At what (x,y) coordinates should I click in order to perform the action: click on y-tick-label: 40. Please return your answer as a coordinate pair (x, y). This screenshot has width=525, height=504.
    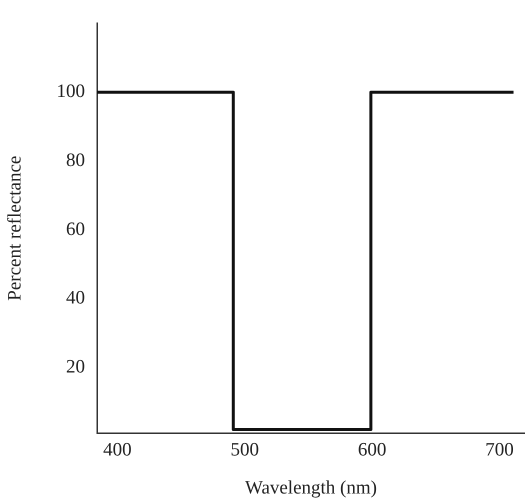
    Looking at the image, I should click on (75, 298).